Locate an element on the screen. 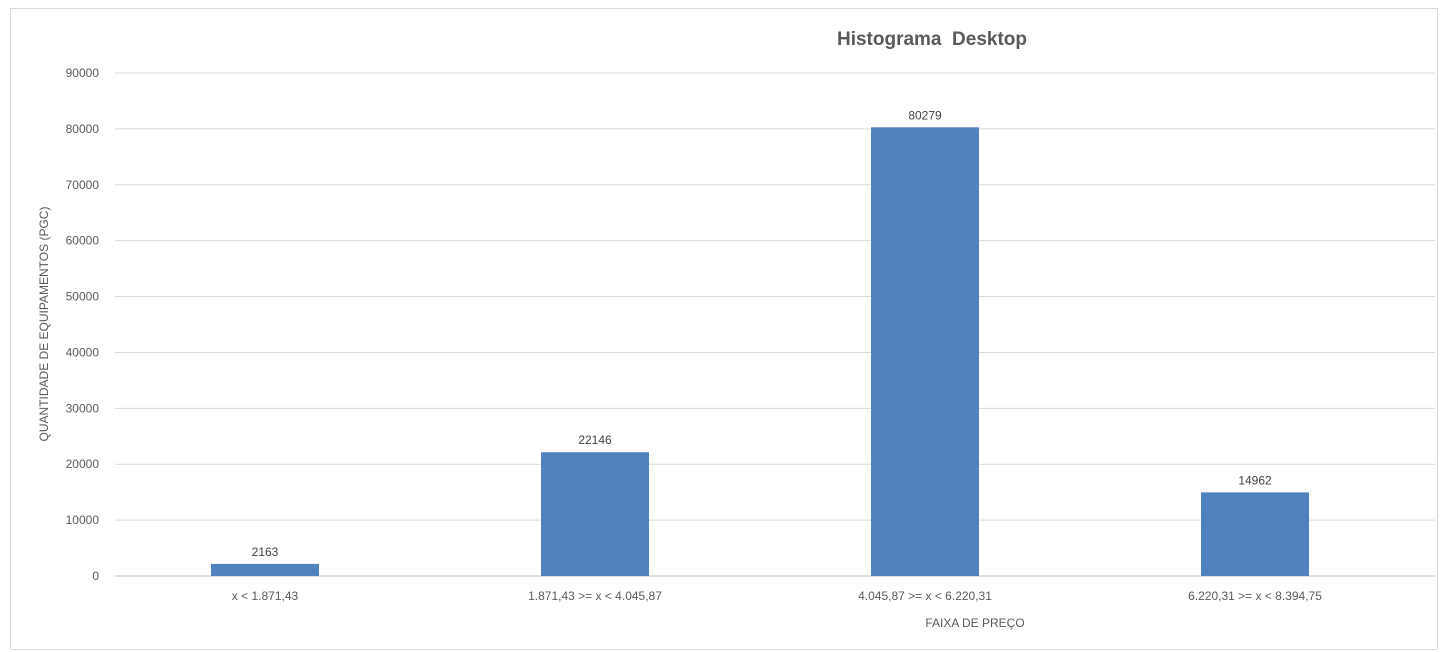 The width and height of the screenshot is (1441, 652). y-tick-label: 30000 is located at coordinates (83, 408).